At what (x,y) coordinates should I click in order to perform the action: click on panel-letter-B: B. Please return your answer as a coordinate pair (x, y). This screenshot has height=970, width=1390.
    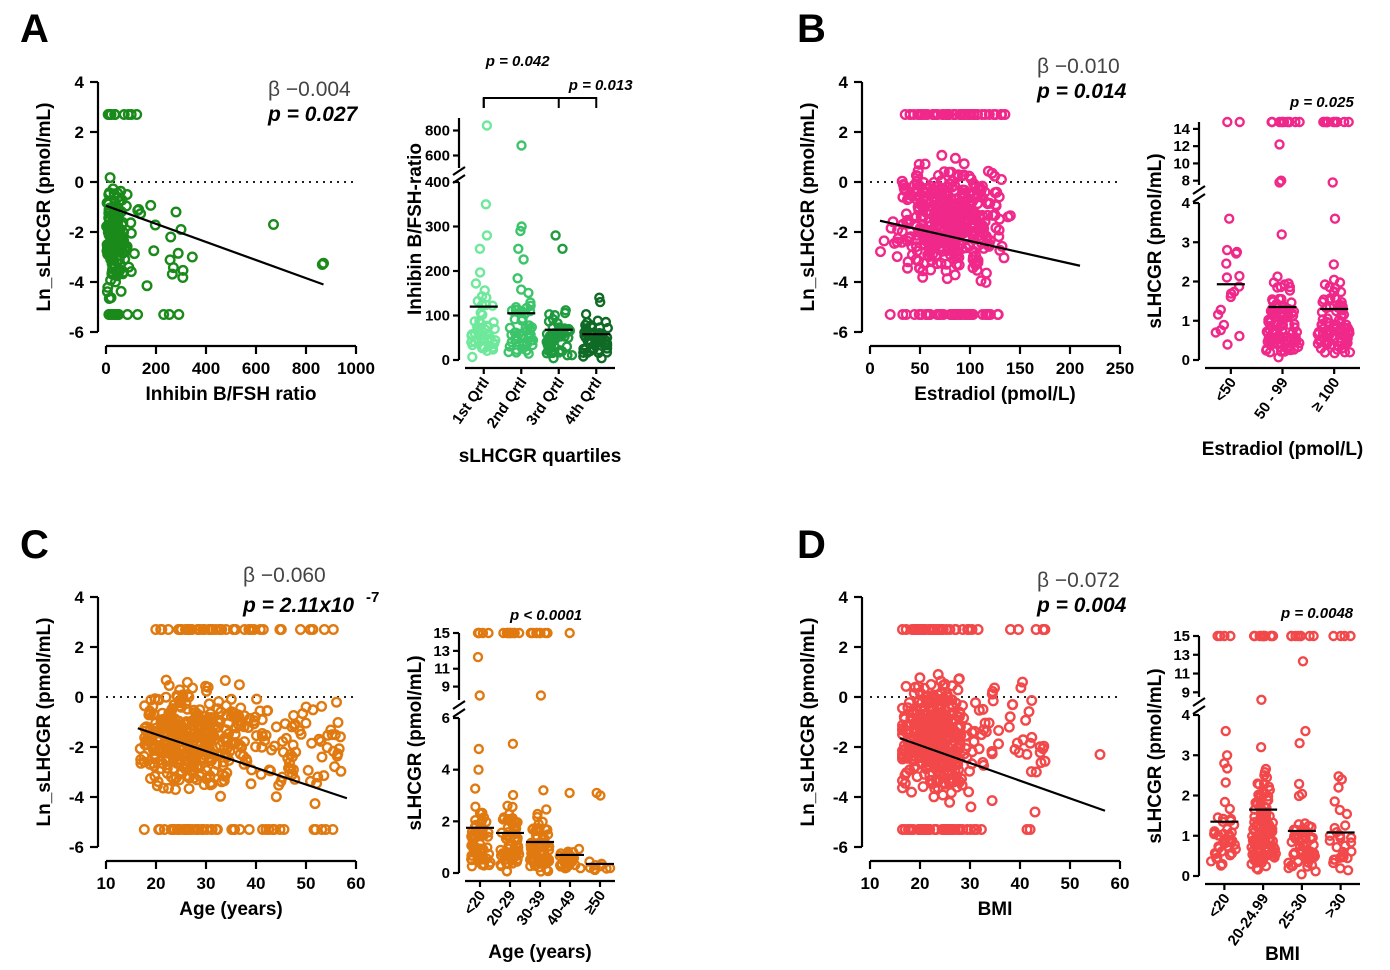
    Looking at the image, I should click on (811, 29).